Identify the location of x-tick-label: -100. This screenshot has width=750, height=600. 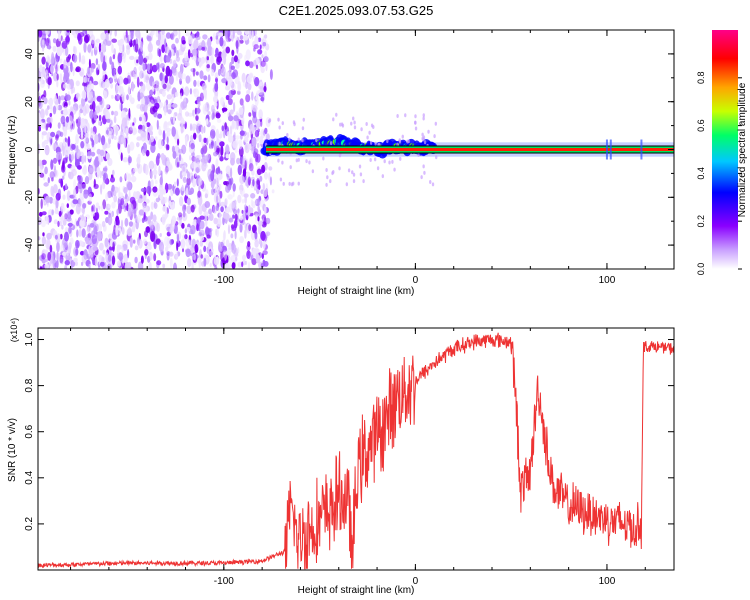
(224, 280).